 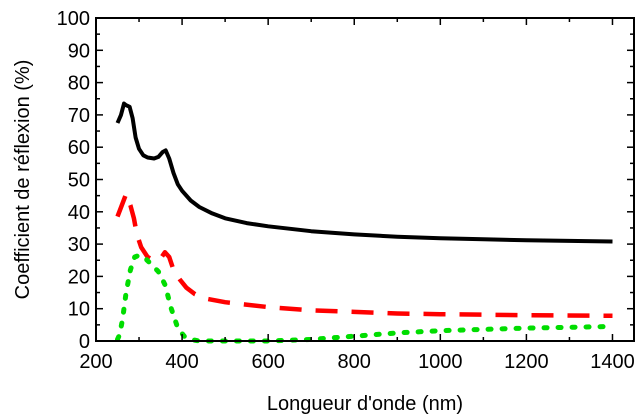 What do you see at coordinates (79, 116) in the screenshot?
I see `y-tick-label: 70` at bounding box center [79, 116].